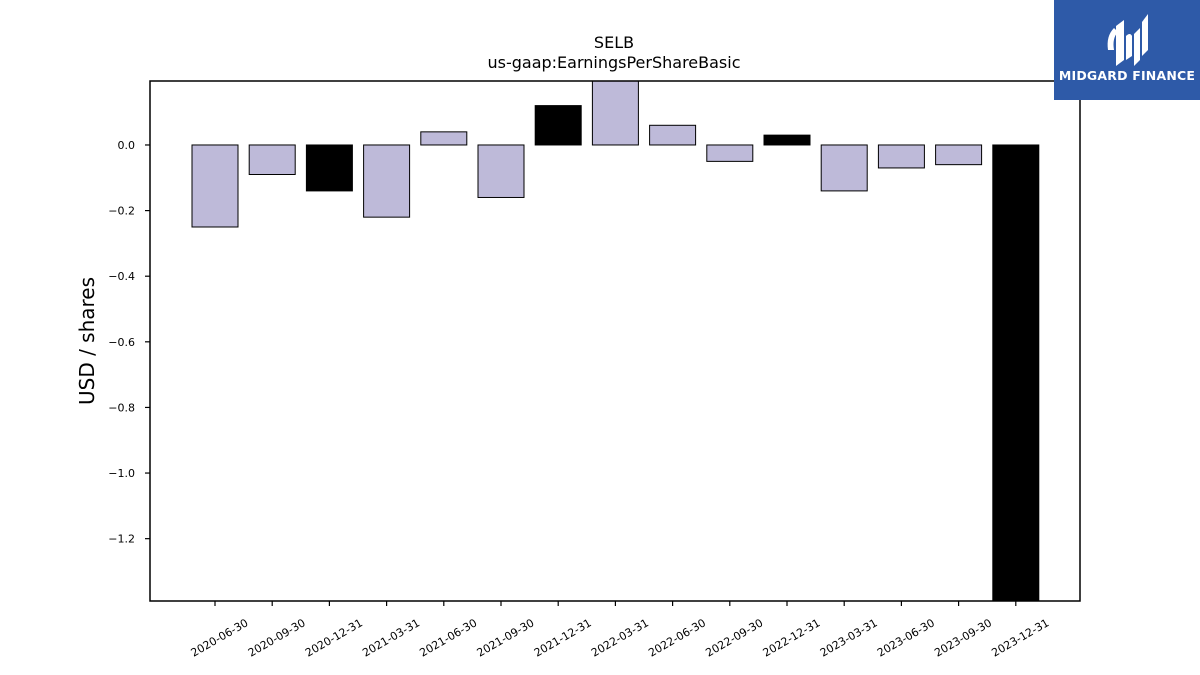  I want to click on x-tick-label: 2023-06-30, so click(906, 637).